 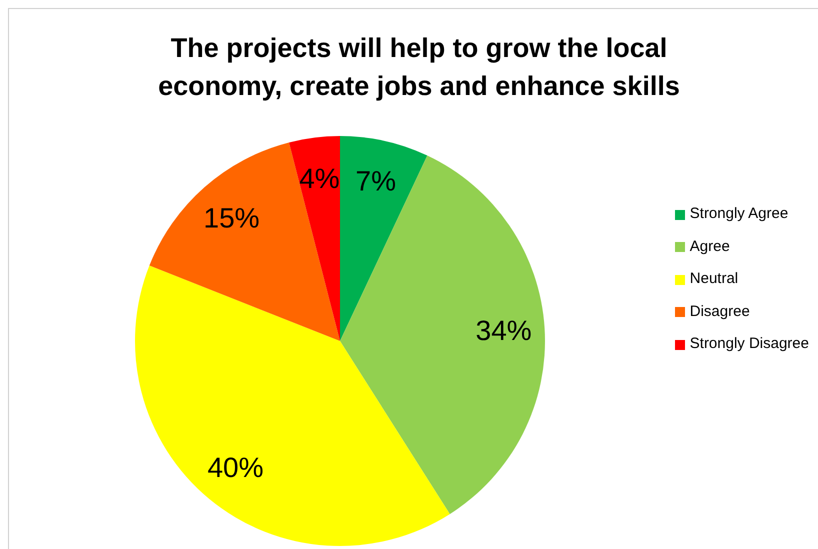 I want to click on legend-label: Strongly Agree, so click(x=739, y=214).